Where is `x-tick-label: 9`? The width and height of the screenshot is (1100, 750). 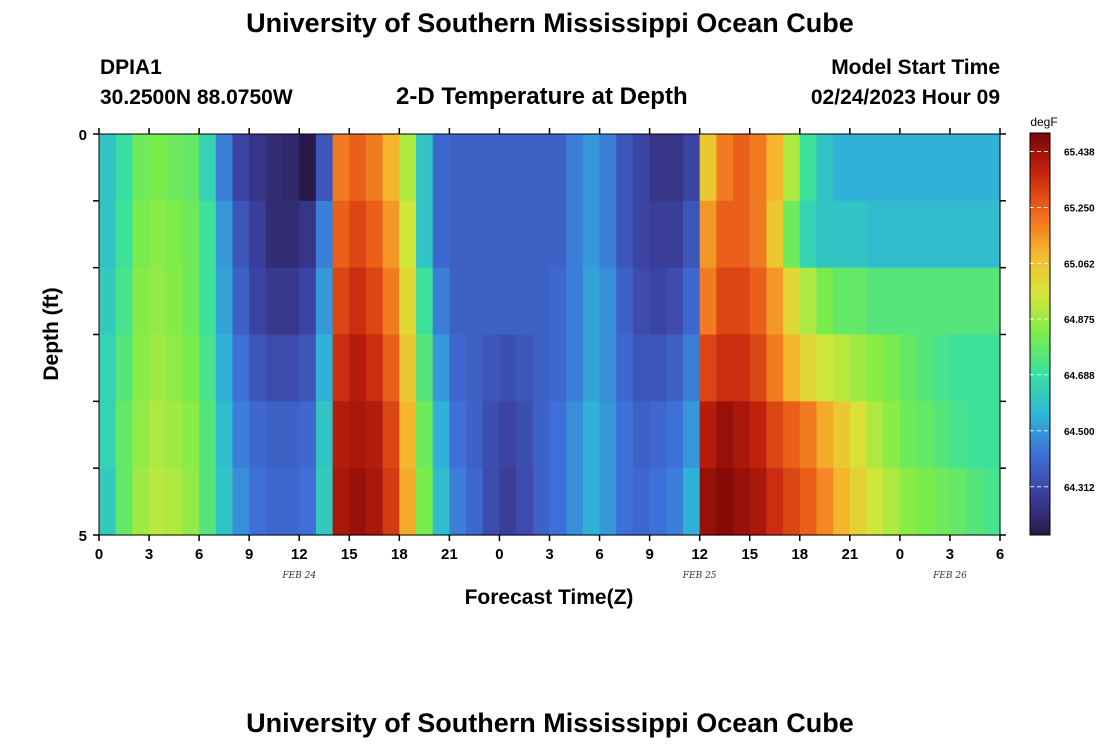
x-tick-label: 9 is located at coordinates (249, 554).